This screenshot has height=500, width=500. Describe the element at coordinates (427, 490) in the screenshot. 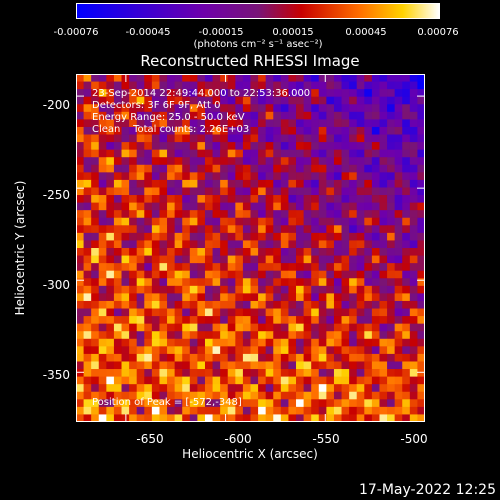

I see `timestamp: 17-May-2022 12:25` at that location.